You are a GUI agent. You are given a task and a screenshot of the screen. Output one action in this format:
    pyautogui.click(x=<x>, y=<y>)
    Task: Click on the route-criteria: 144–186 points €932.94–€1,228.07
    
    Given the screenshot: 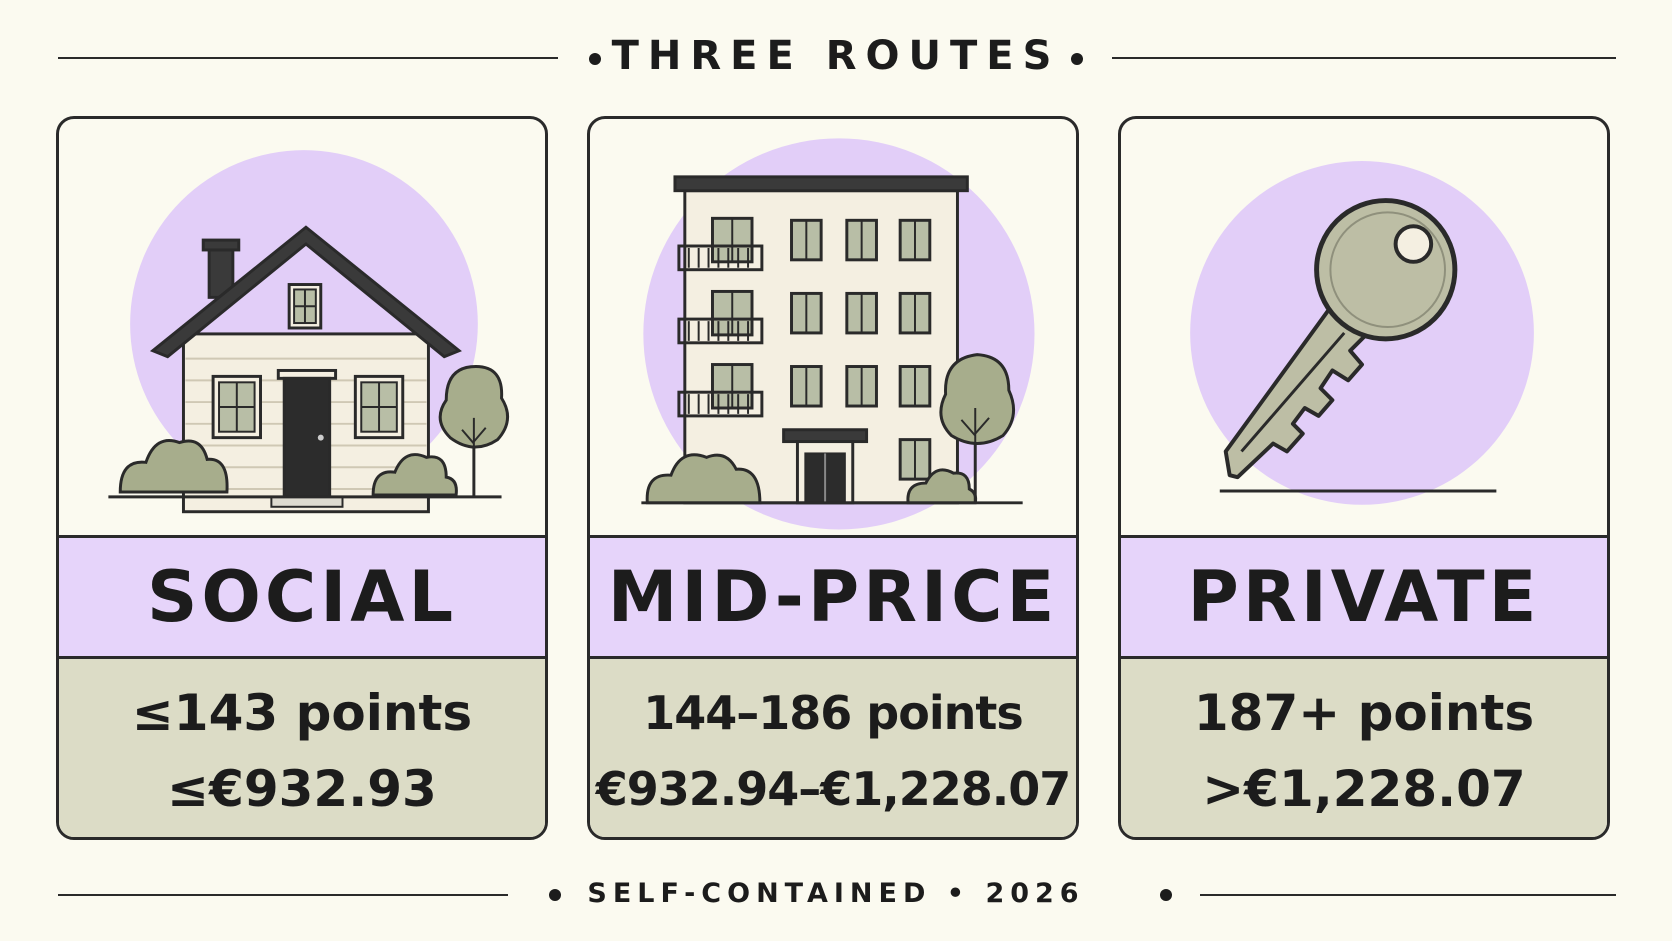 What is the action you would take?
    pyautogui.click(x=833, y=748)
    